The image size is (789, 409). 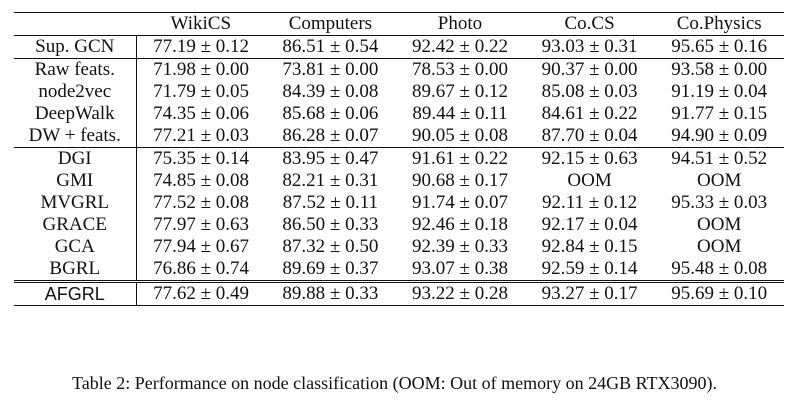 I want to click on method-cell: DW + feats., so click(x=75, y=136).